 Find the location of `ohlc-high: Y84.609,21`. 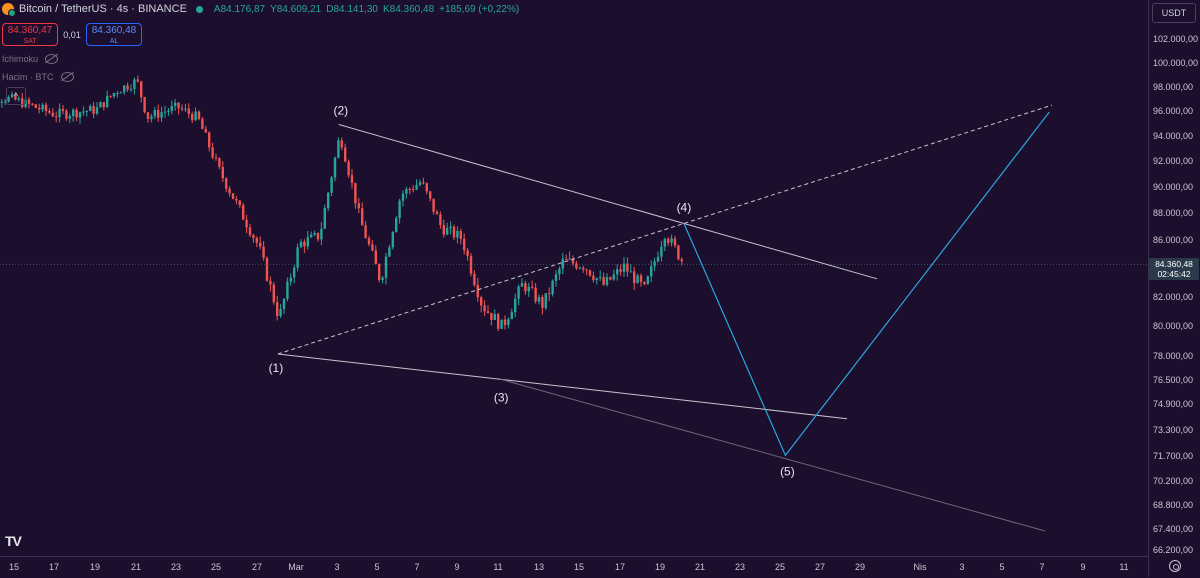

ohlc-high: Y84.609,21 is located at coordinates (296, 9).